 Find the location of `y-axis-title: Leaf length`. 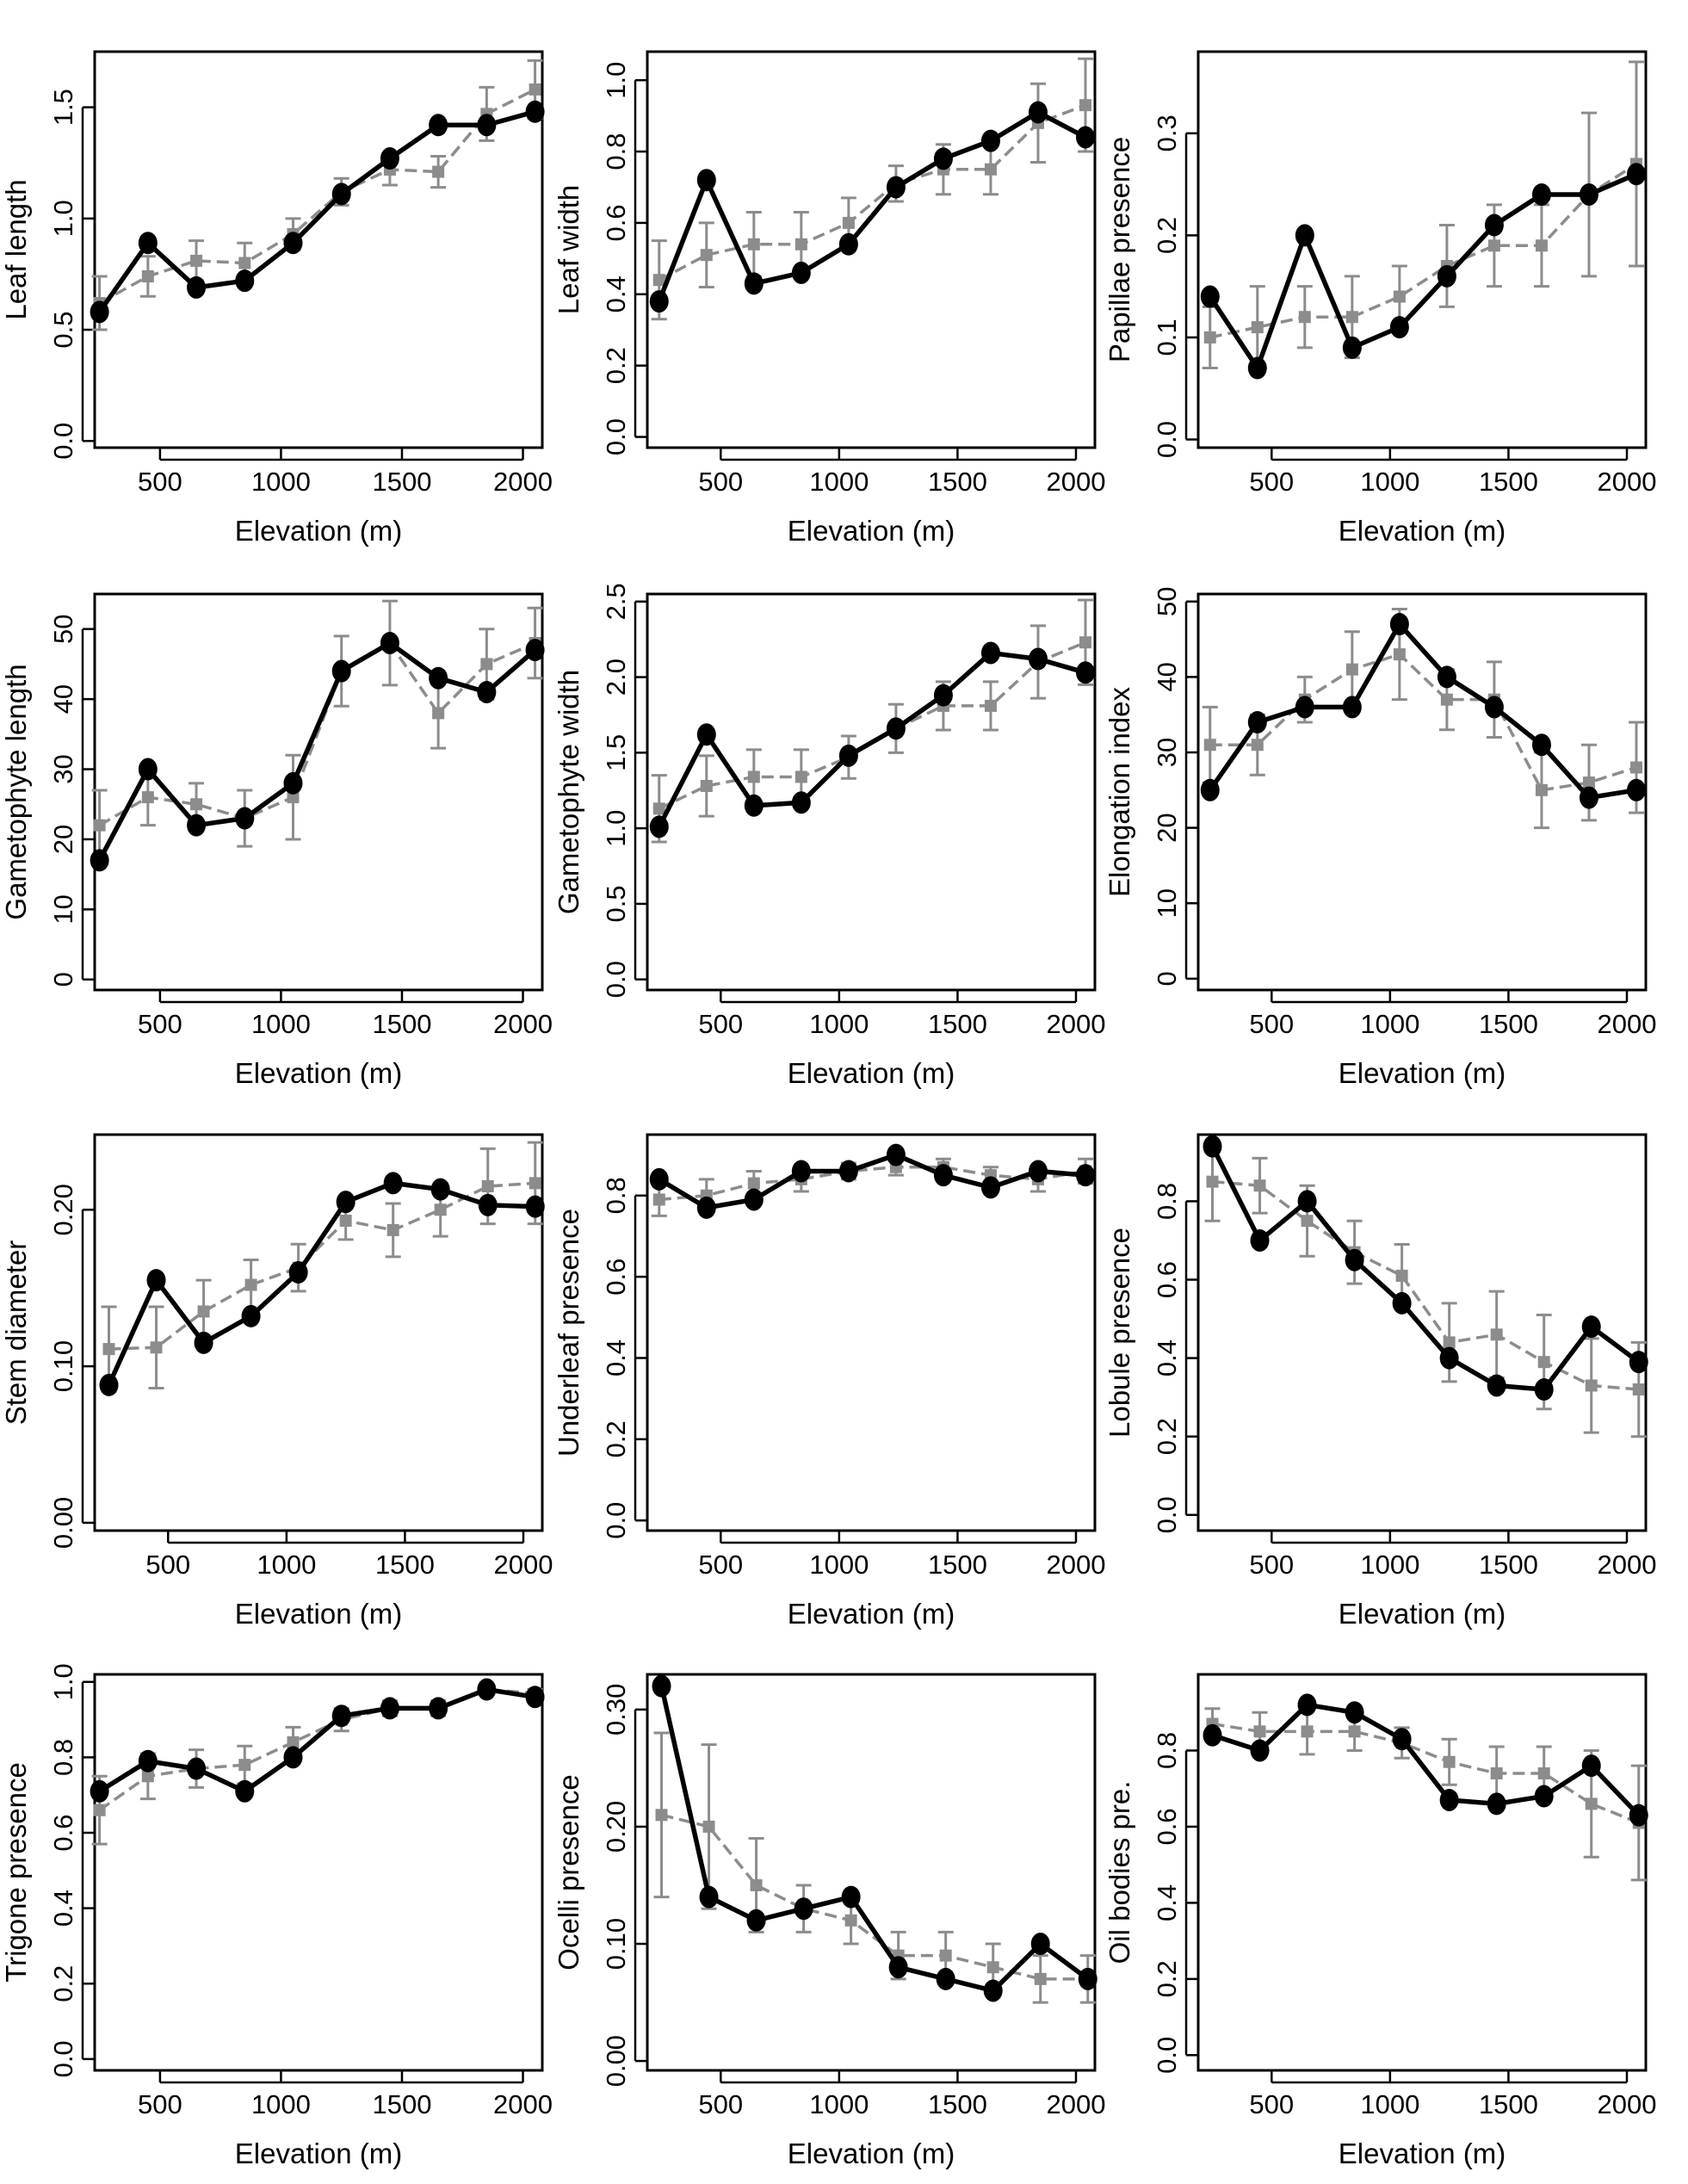

y-axis-title: Leaf length is located at coordinates (16, 249).